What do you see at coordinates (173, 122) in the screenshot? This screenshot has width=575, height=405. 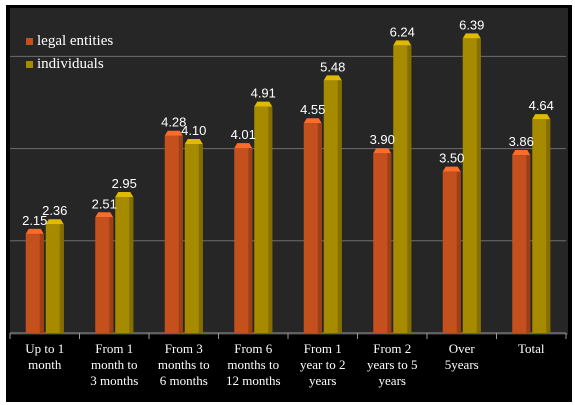 I see `data-label-legal-entities-2: 4.28` at bounding box center [173, 122].